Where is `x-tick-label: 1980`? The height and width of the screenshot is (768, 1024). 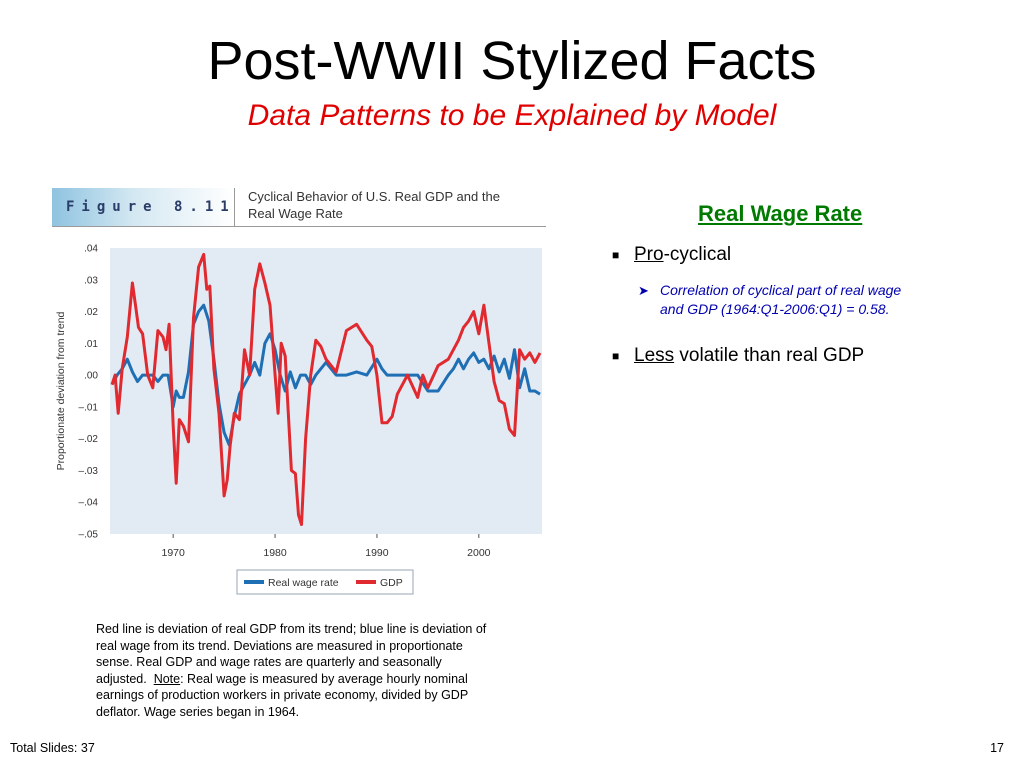
x-tick-label: 1980 is located at coordinates (275, 553).